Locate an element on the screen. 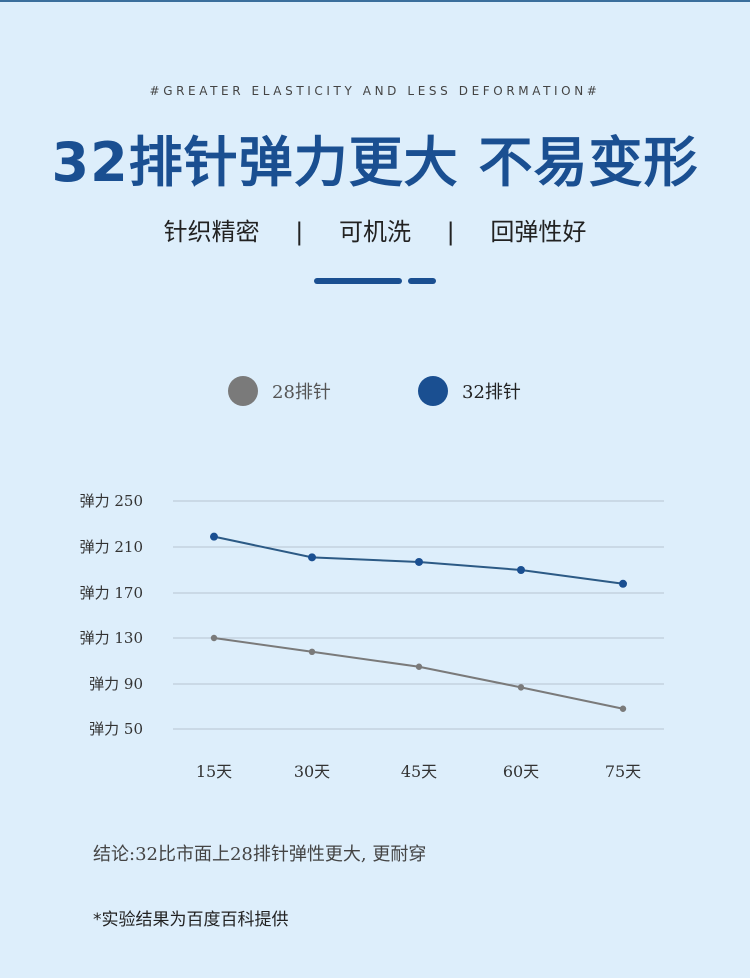 The image size is (750, 978). legend-item-28: 28排针 is located at coordinates (279, 391).